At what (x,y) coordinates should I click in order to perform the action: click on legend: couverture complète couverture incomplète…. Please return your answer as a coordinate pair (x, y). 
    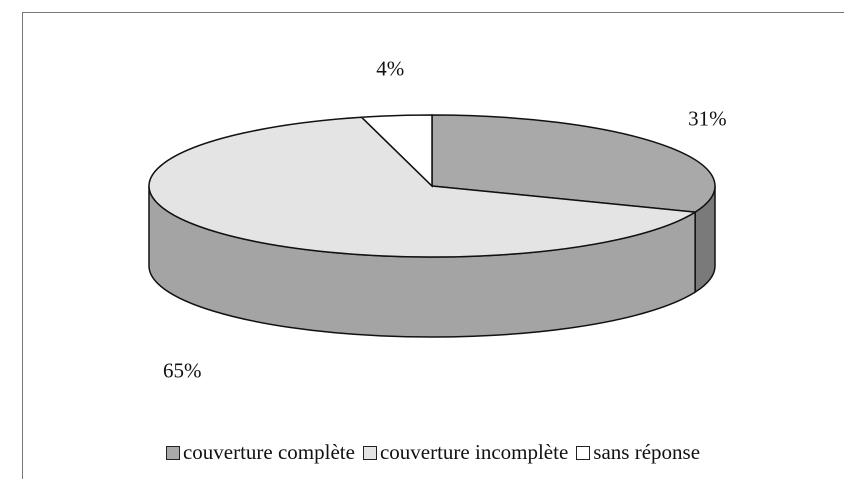
    Looking at the image, I should click on (433, 452).